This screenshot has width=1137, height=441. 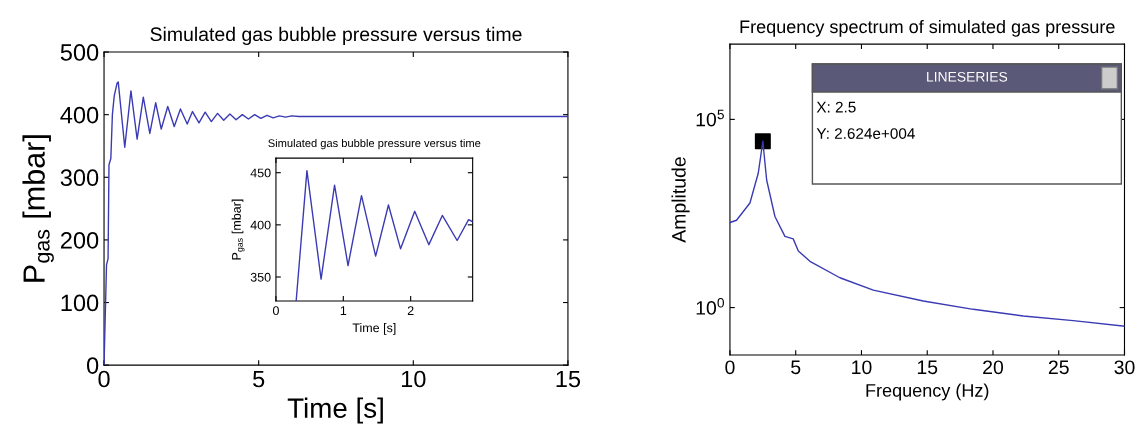 I want to click on y-tick-label: 10$^{5}$, so click(x=710, y=118).